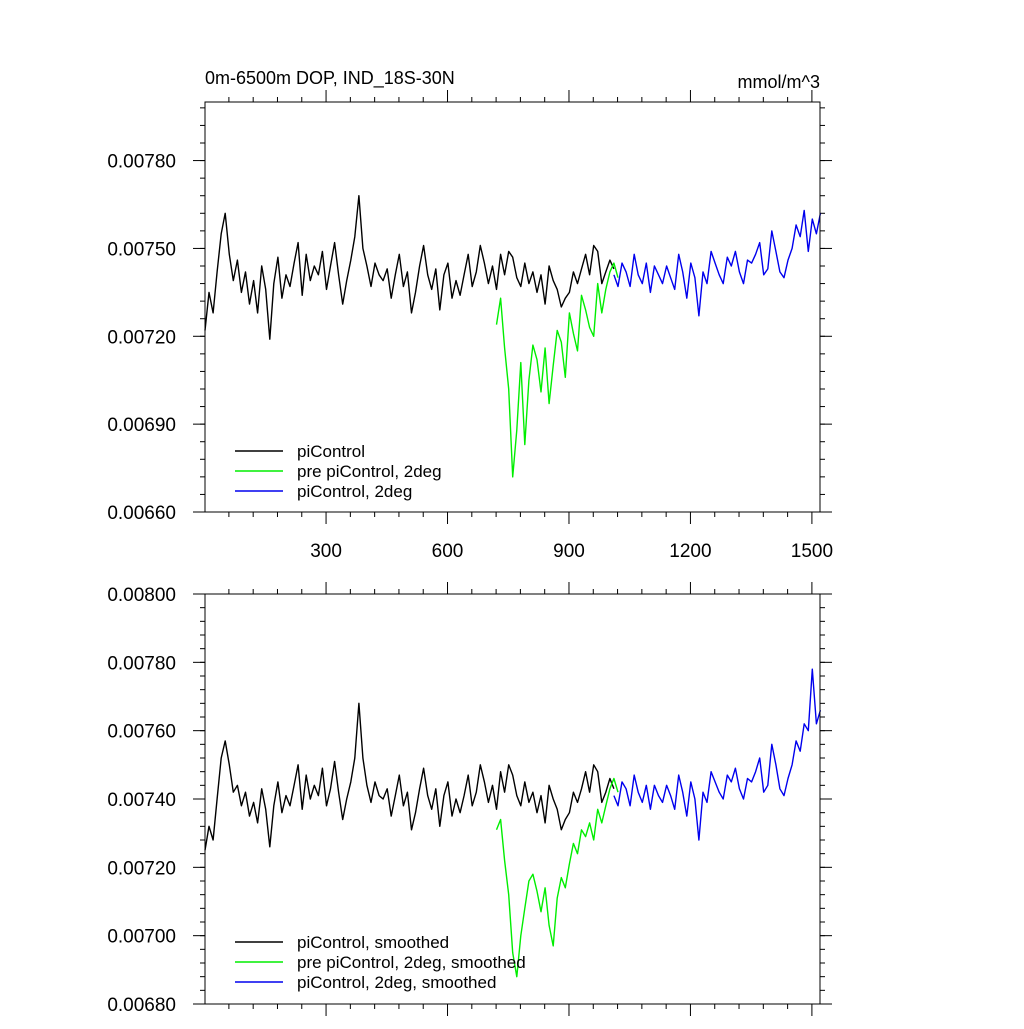 The width and height of the screenshot is (1024, 1029). Describe the element at coordinates (141, 595) in the screenshot. I see `bottom-ytick-label: 0.00800` at that location.